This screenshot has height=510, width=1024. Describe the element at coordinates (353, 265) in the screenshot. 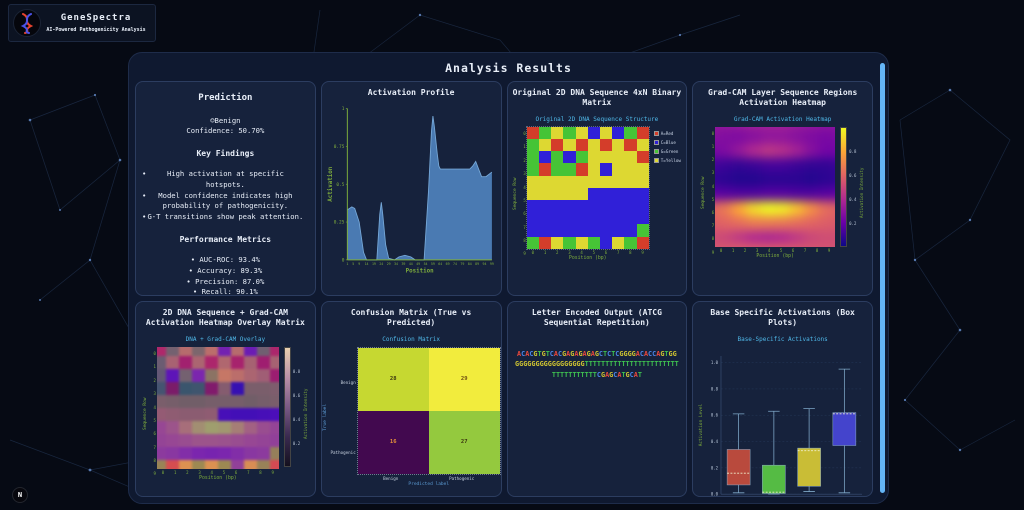

I see `svg-text: 5` at that location.